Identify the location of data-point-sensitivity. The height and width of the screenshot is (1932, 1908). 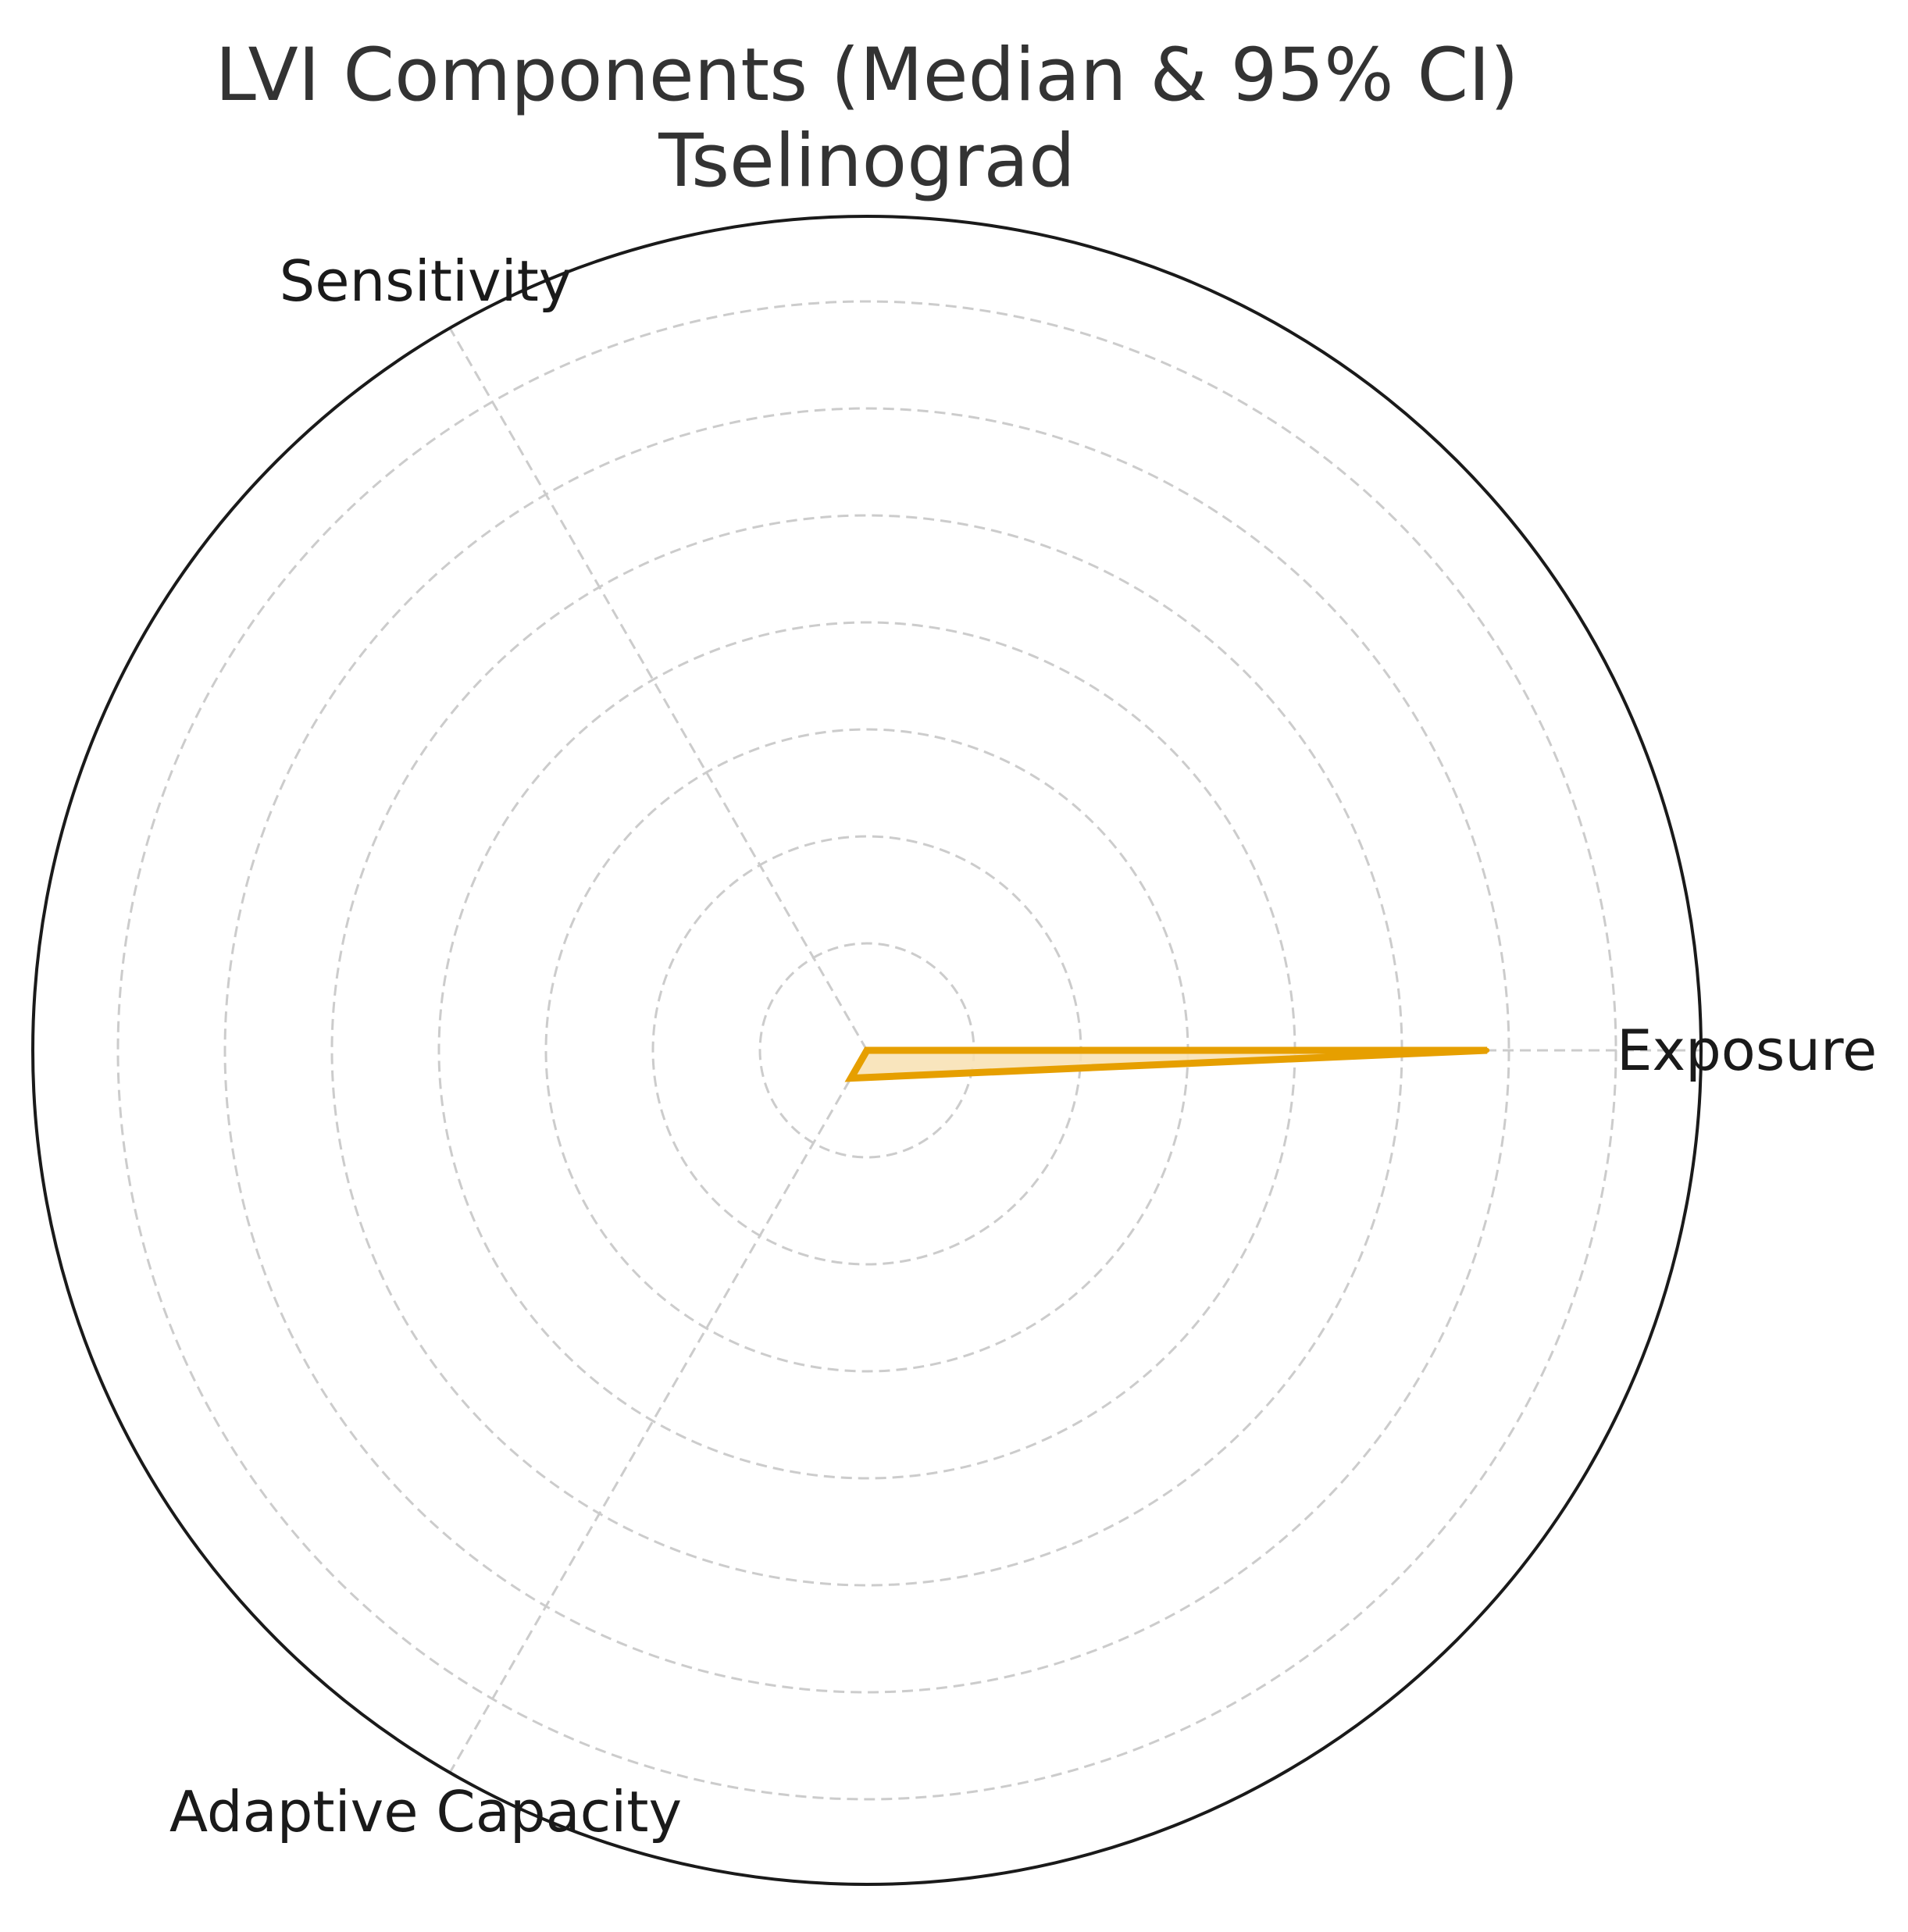
(867, 1050).